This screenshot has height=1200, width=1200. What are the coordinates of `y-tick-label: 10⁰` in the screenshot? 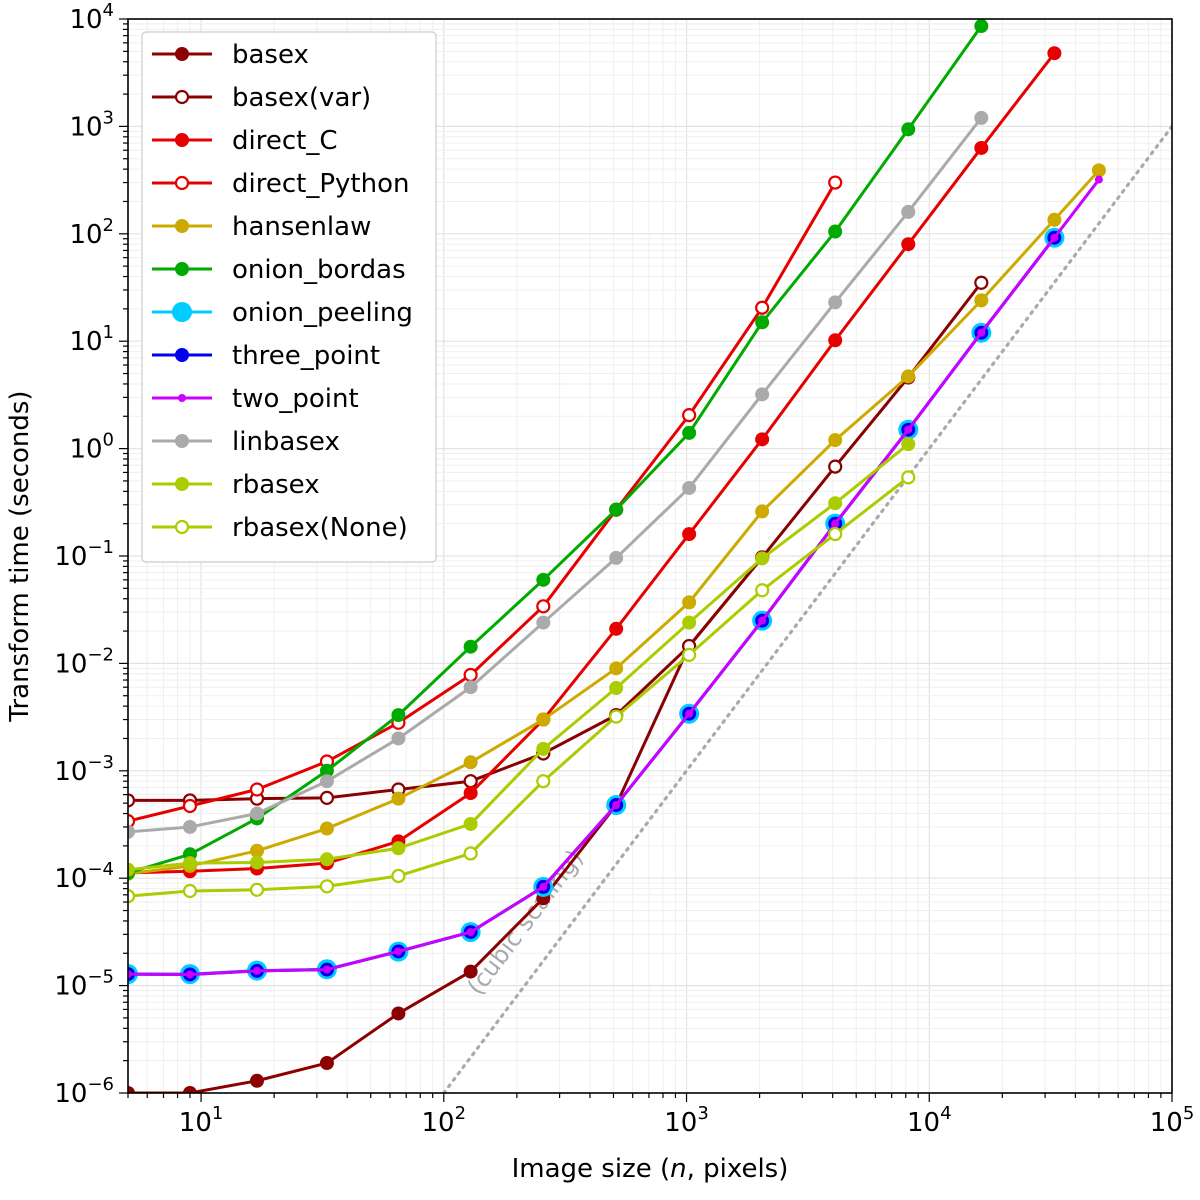 It's located at (91, 447).